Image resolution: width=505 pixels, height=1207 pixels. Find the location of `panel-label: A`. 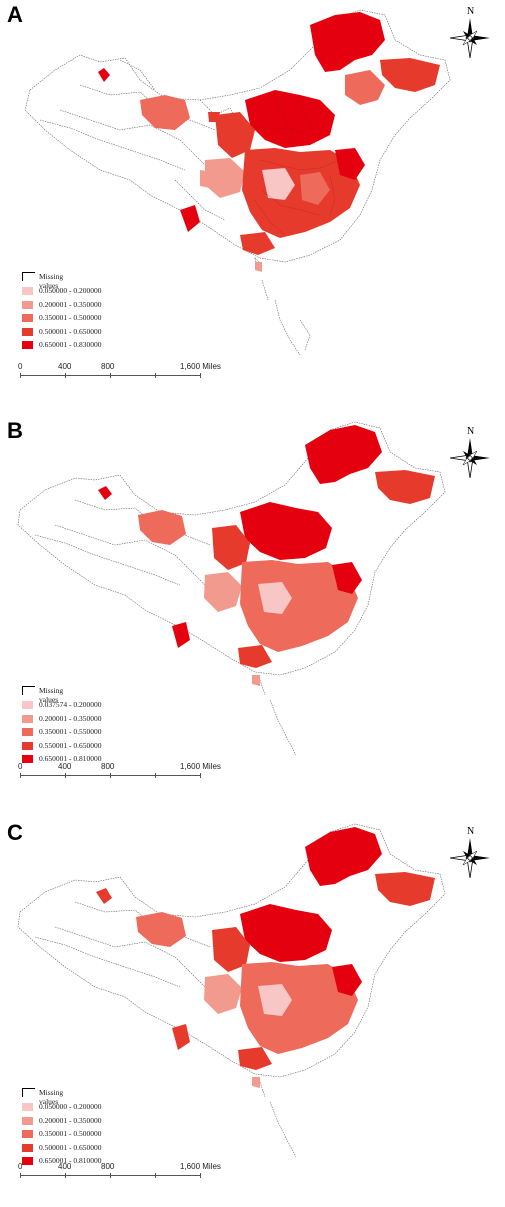

panel-label: A is located at coordinates (15, 14).